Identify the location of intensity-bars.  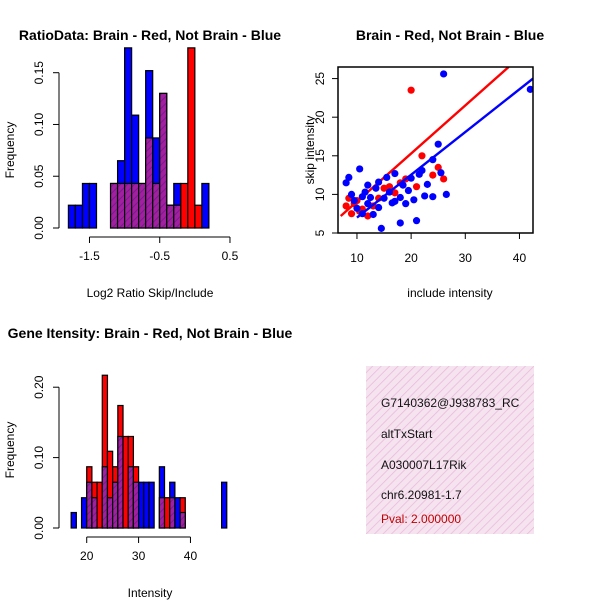
(149, 451).